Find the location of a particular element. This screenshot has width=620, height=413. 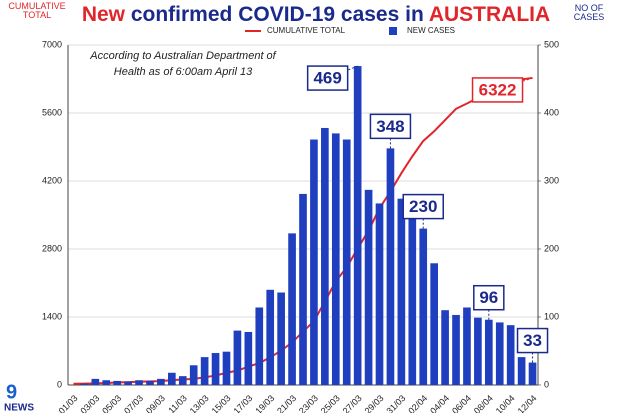

x-tick-label: 15/03 is located at coordinates (221, 403).